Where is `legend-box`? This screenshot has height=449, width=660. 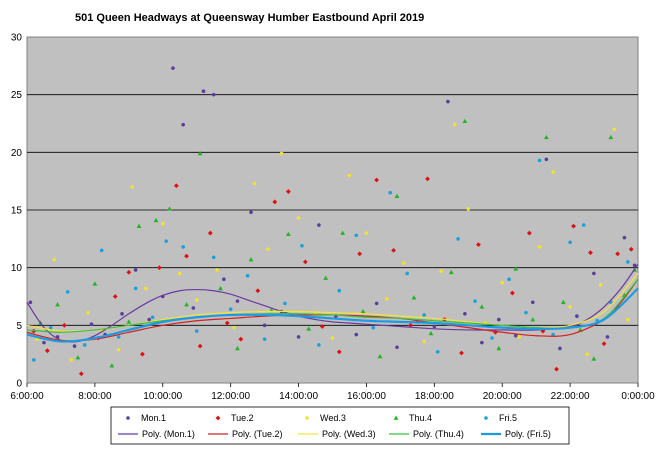 legend-box is located at coordinates (340, 425).